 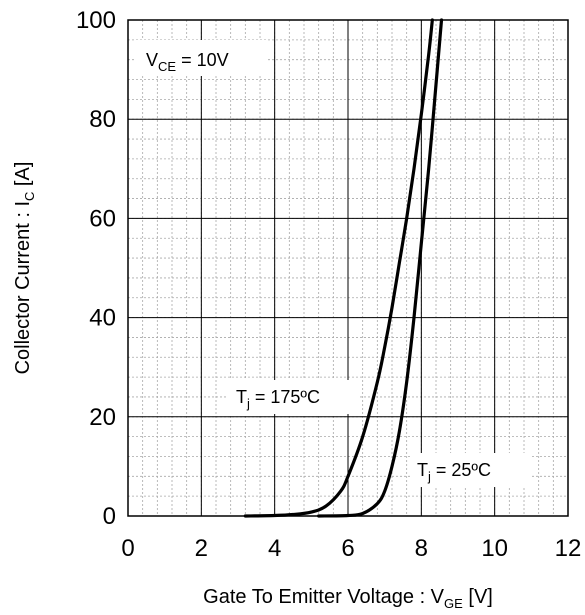 I want to click on x-tick-label: 4, so click(x=274, y=548).